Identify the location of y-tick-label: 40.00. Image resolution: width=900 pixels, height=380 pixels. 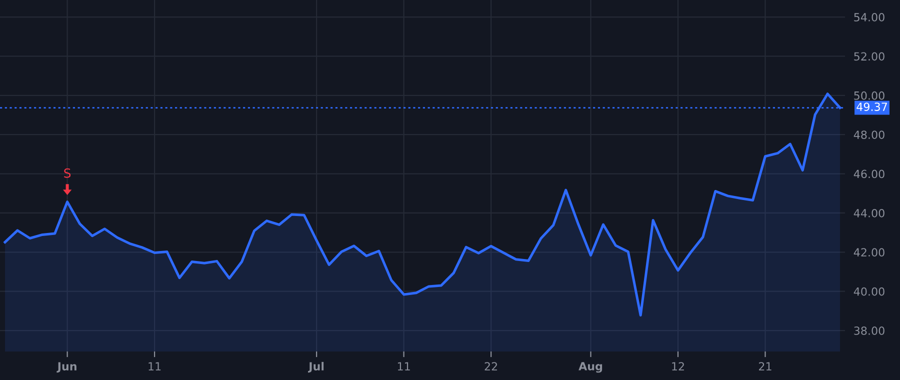
(869, 291).